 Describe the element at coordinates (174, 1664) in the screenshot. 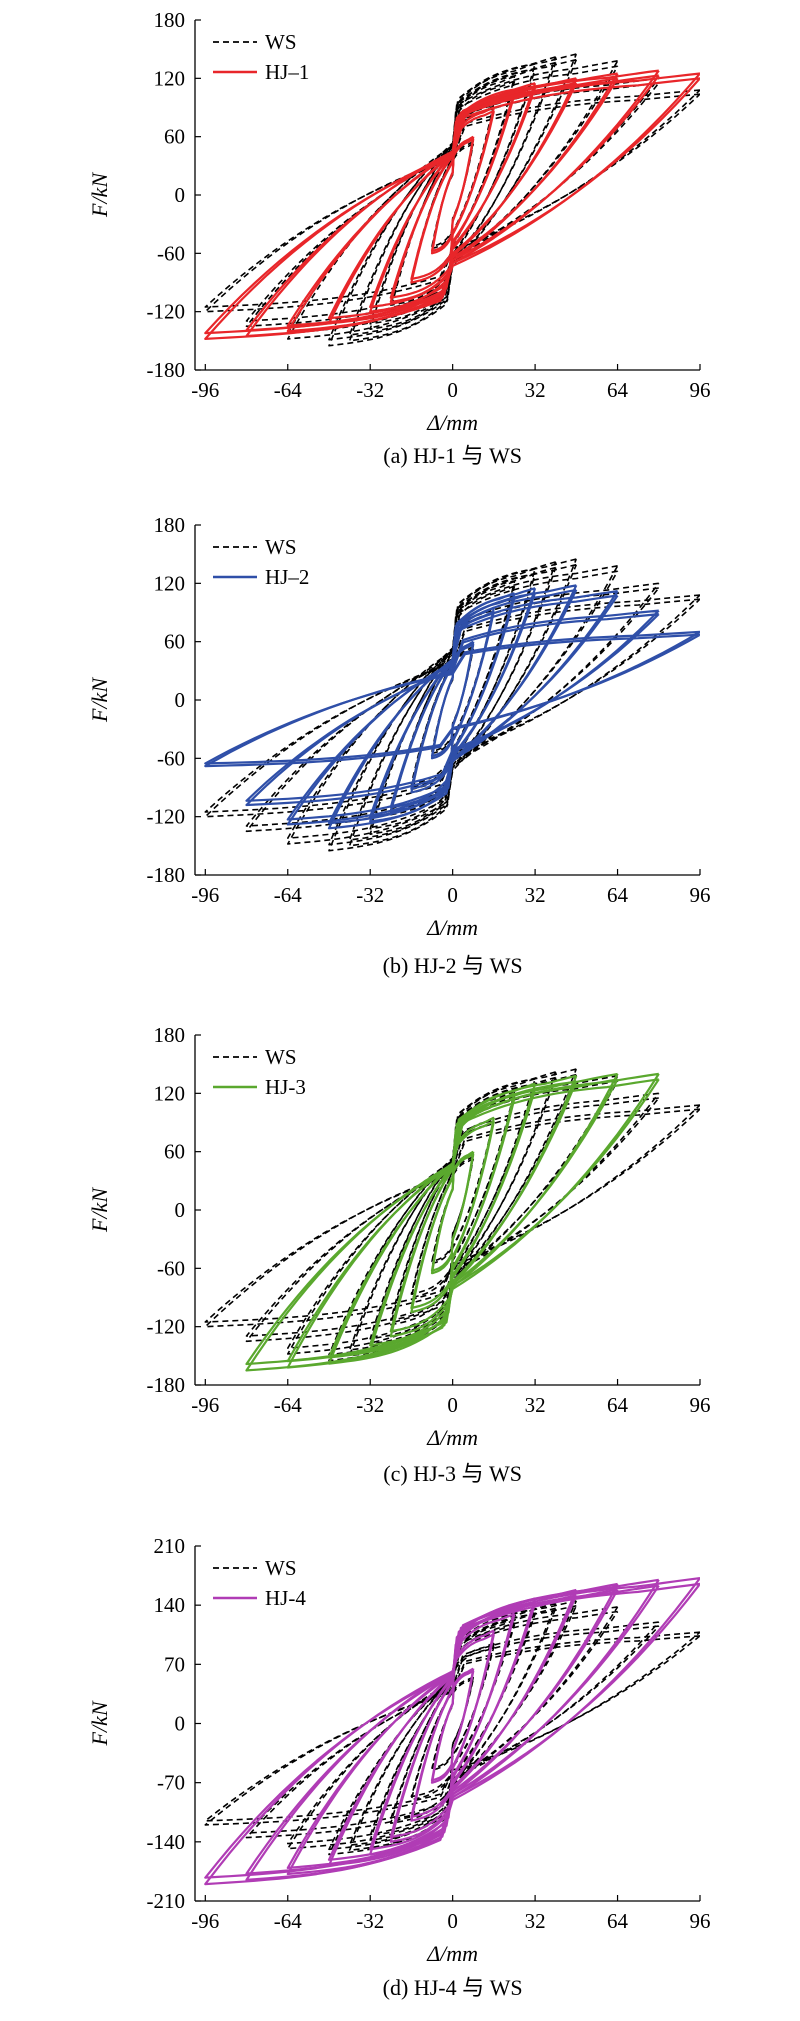

I see `y-tick-label: 70` at that location.